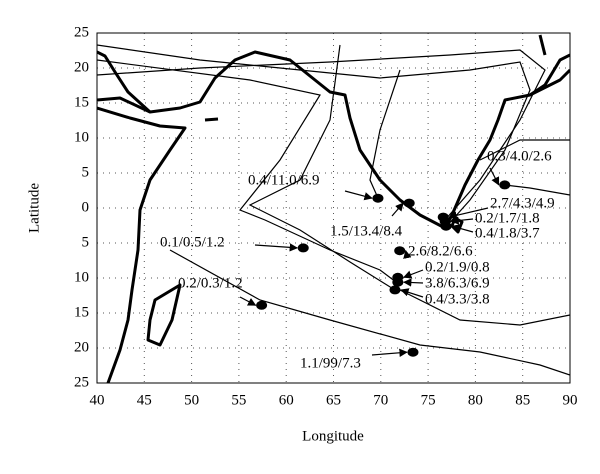 This screenshot has height=474, width=600. I want to click on annotation: 2.7/4.3/4.9, so click(522, 203).